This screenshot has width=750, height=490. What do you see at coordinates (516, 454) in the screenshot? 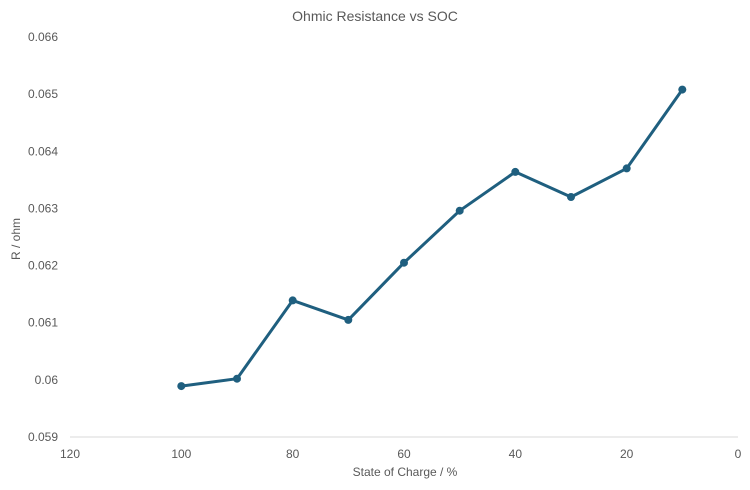
I see `x-tick-label: 40` at bounding box center [516, 454].